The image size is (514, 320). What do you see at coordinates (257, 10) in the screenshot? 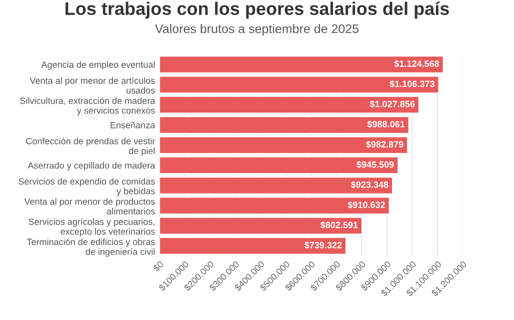
I see `chart-title: Los trabajos con los peores salarios del país` at bounding box center [257, 10].